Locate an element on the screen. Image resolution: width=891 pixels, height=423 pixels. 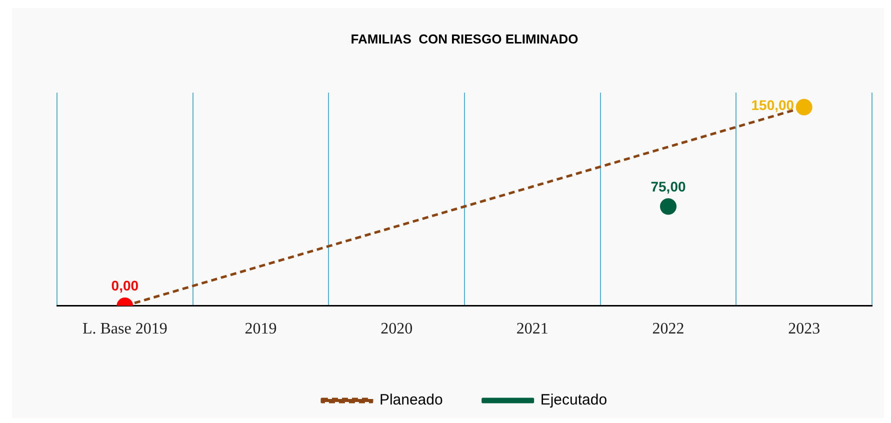
x-tick-label: L. Base 2019 is located at coordinates (125, 329).